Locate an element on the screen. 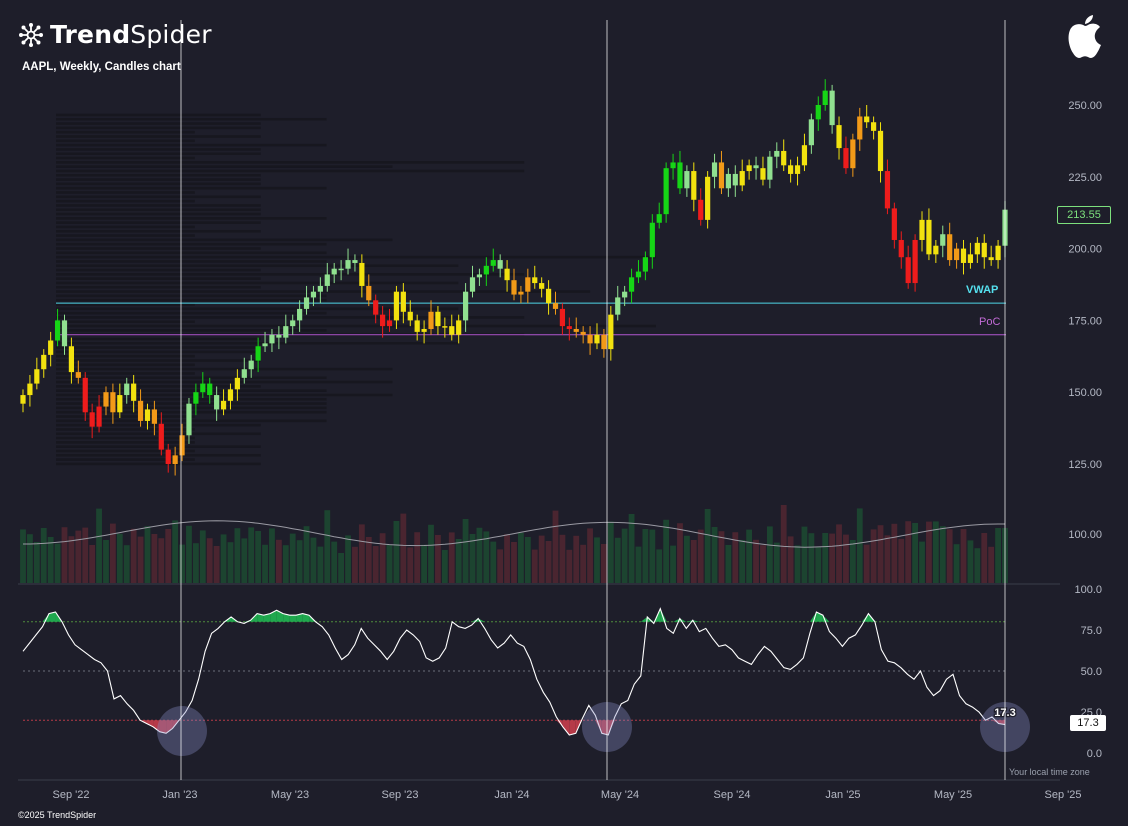 The width and height of the screenshot is (1128, 826). copyright: ©2025 TrendSpider is located at coordinates (57, 815).